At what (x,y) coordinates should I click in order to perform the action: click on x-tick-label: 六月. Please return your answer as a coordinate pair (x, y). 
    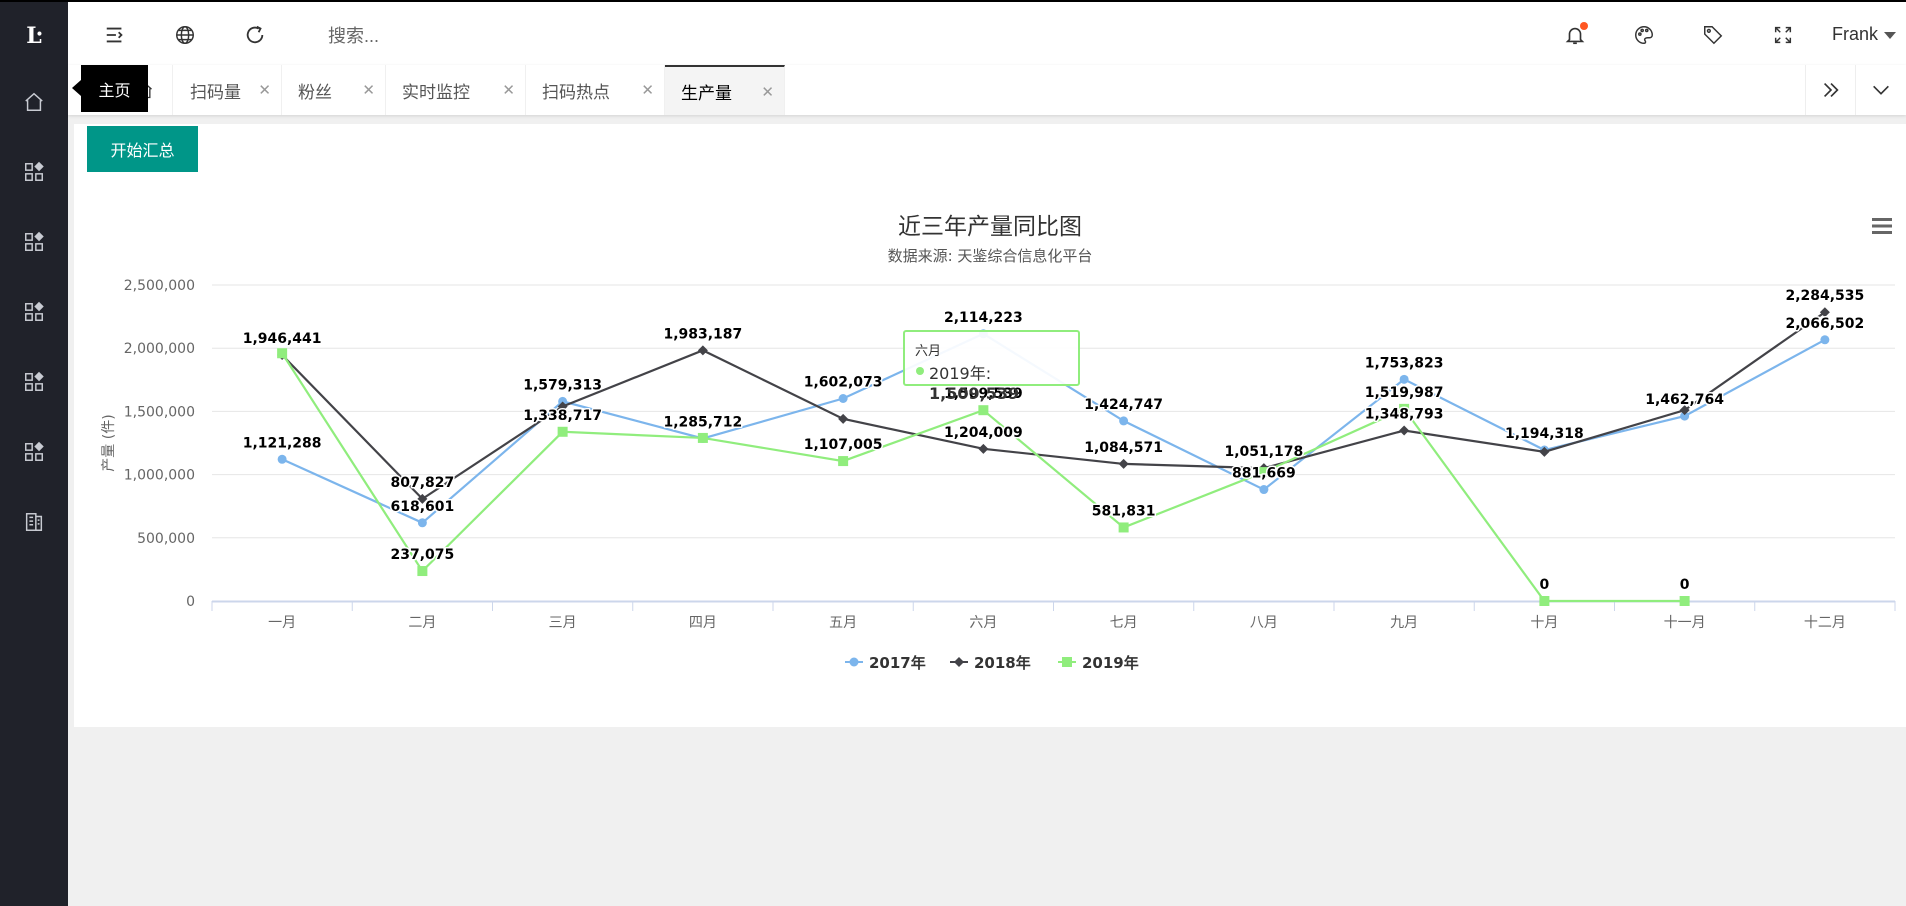
    Looking at the image, I should click on (983, 623).